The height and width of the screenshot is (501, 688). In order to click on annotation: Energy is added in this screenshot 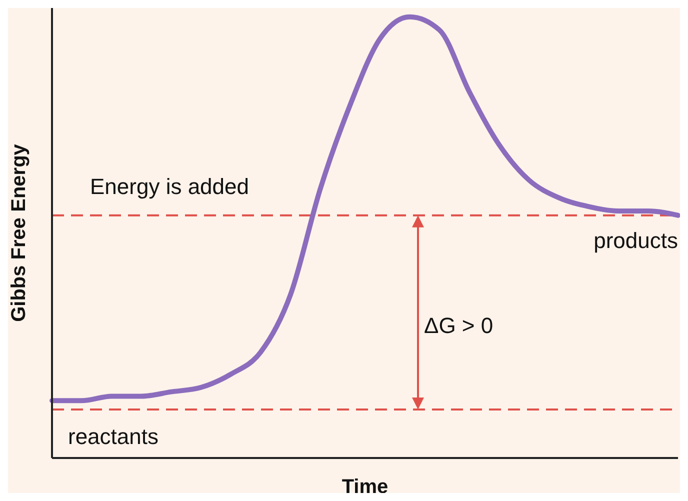, I will do `click(169, 186)`.